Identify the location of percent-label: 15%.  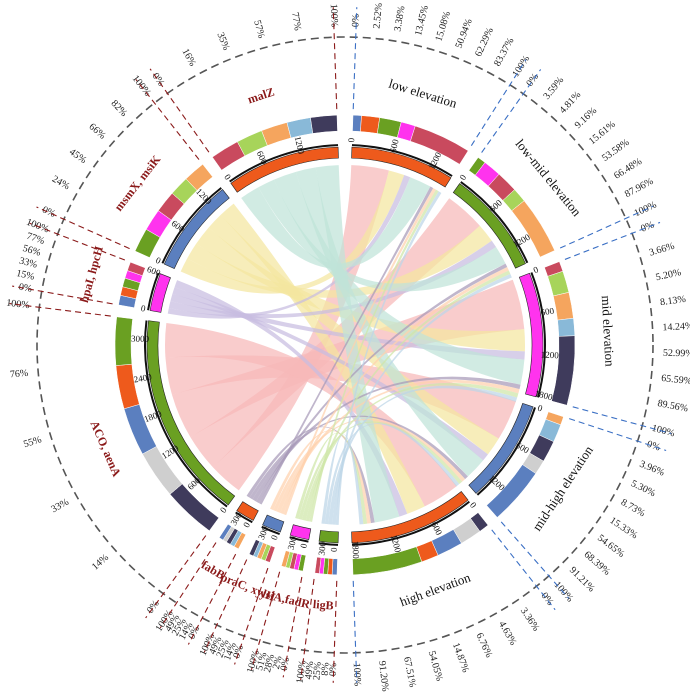
(25, 275).